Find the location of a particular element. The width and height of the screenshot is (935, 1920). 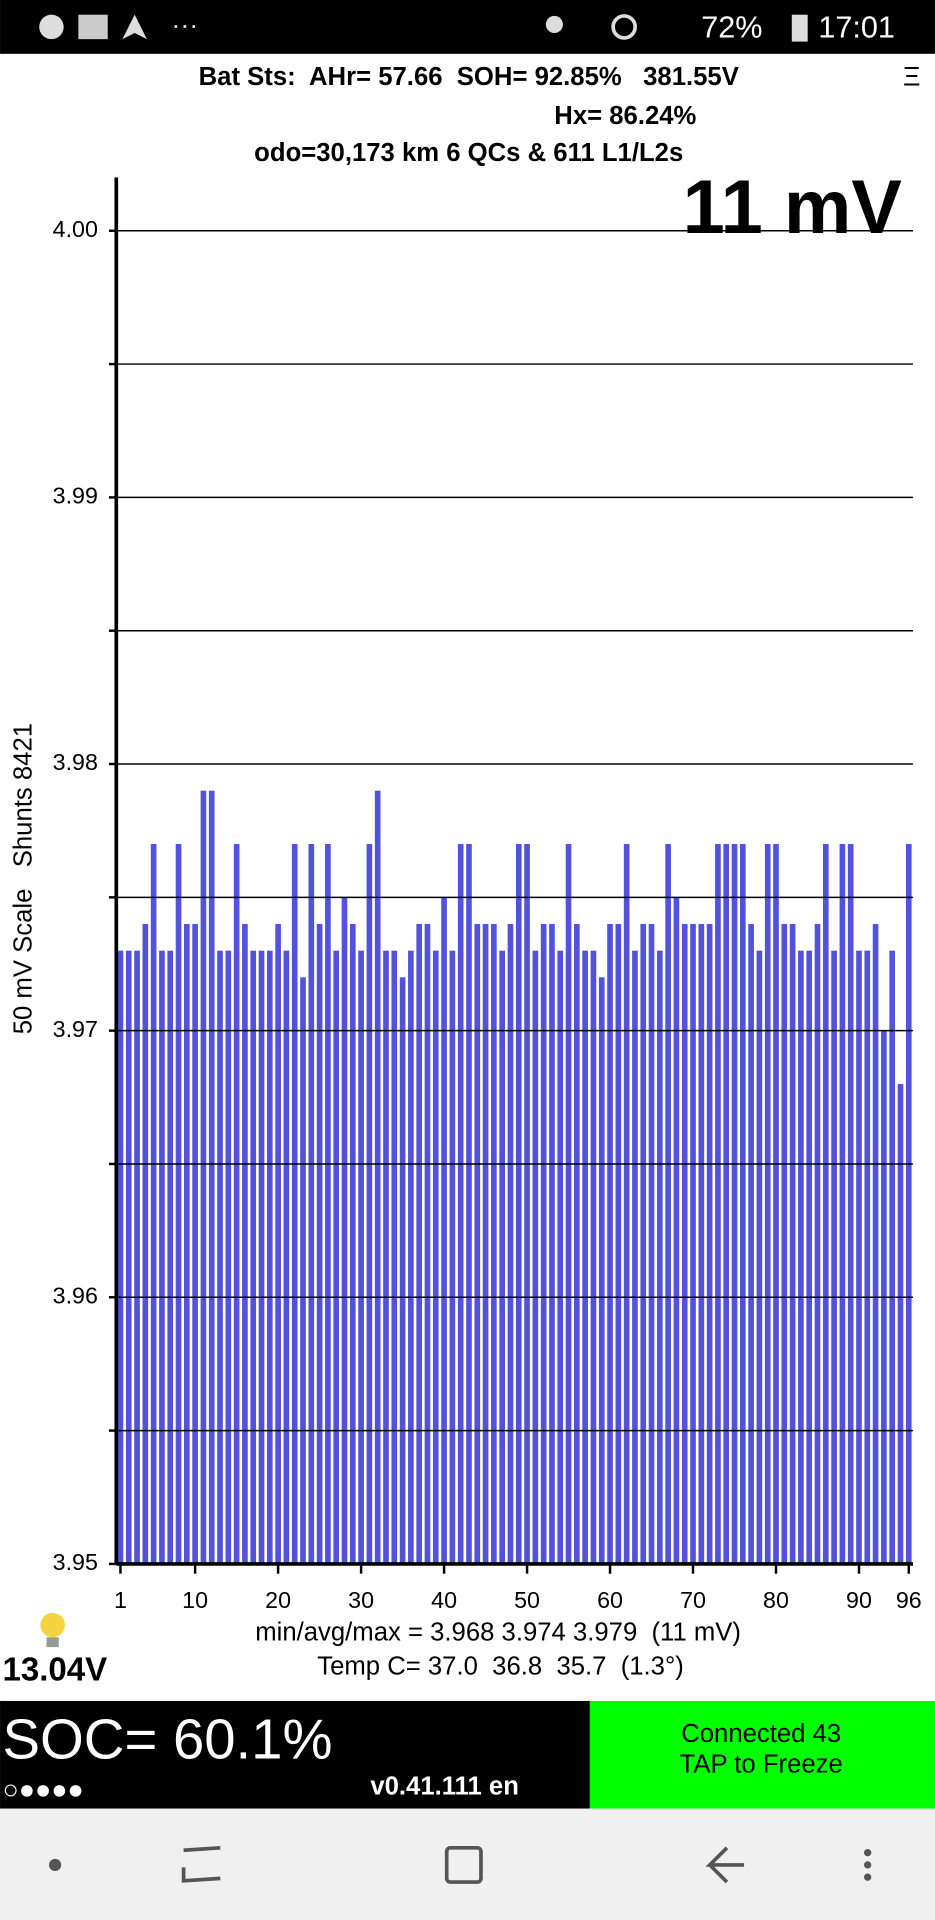

x-tick-label: 60 is located at coordinates (610, 1600).